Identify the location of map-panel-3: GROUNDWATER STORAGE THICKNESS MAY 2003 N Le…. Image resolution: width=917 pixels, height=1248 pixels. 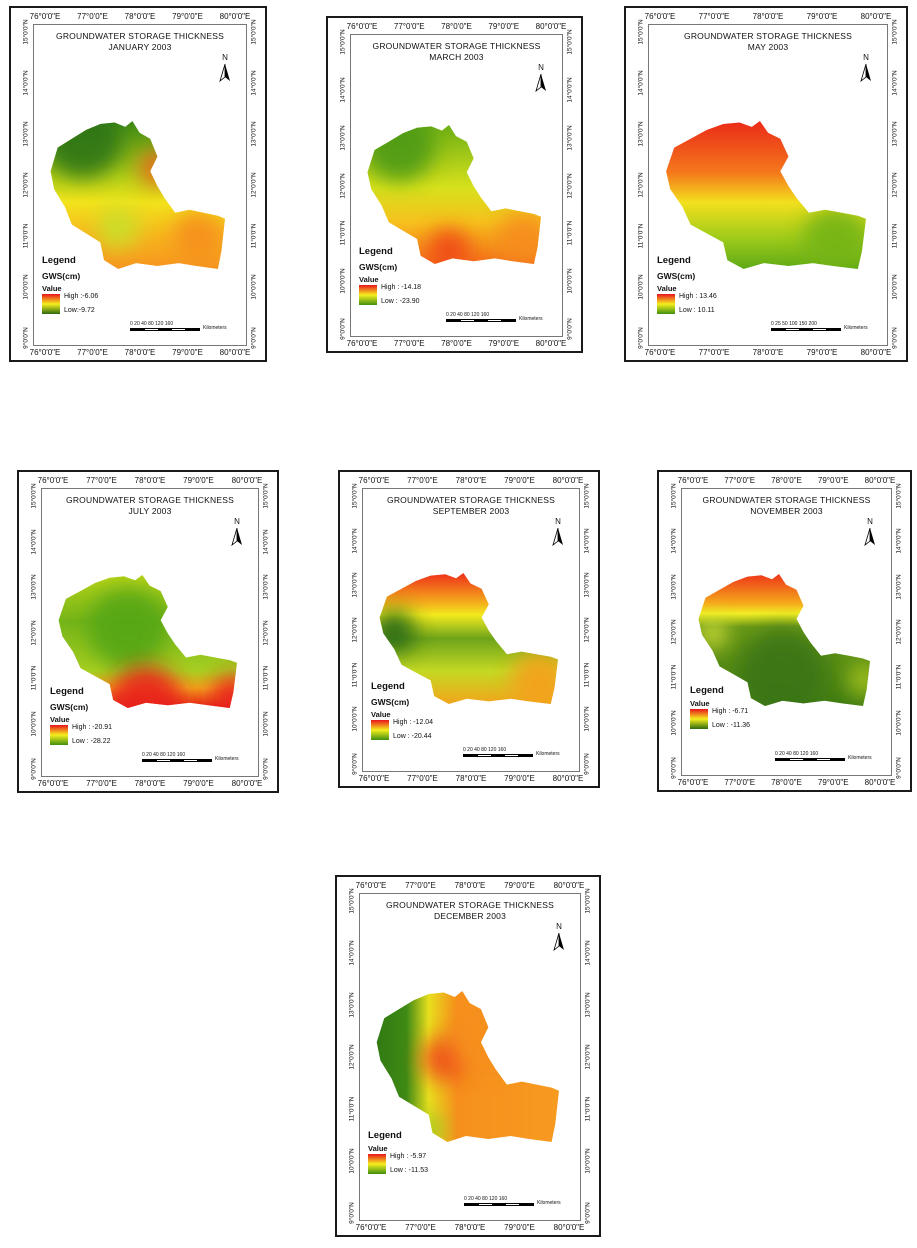
(766, 184).